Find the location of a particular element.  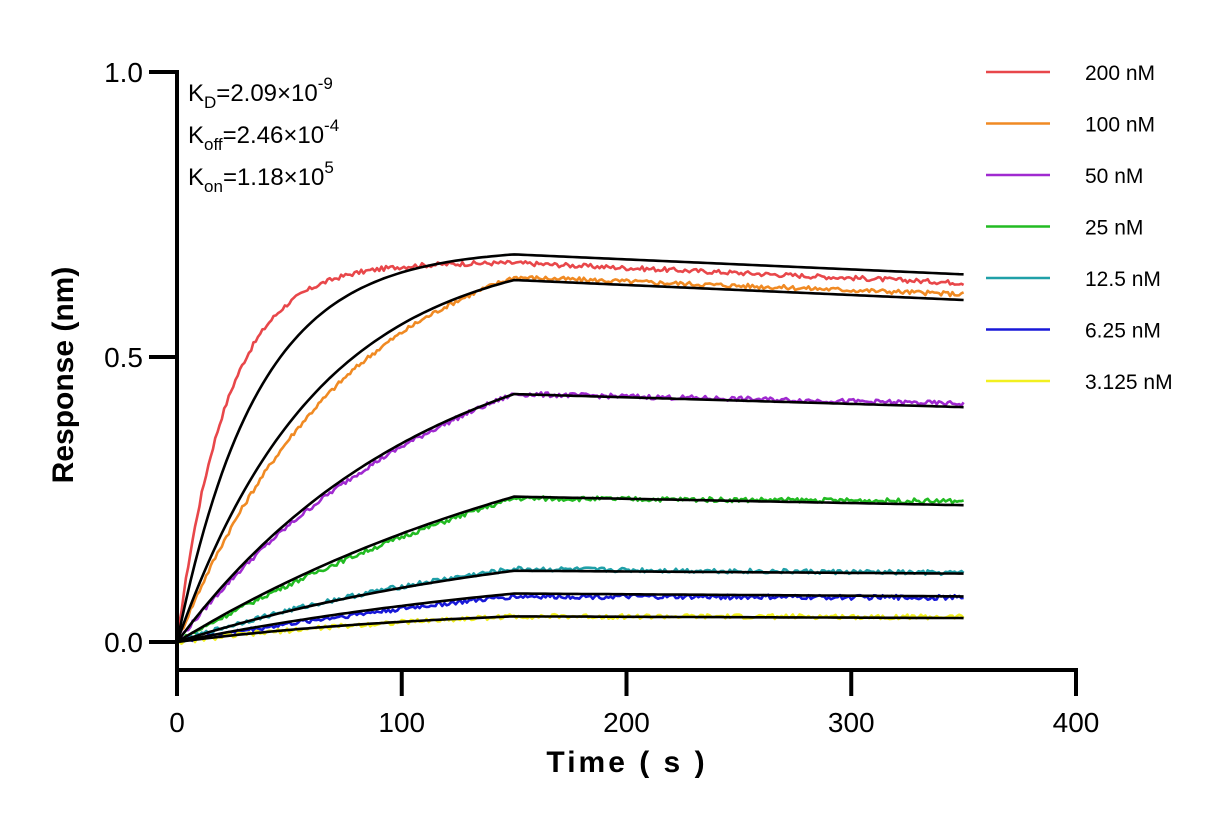

legend-label: 200 nM is located at coordinates (1120, 73).